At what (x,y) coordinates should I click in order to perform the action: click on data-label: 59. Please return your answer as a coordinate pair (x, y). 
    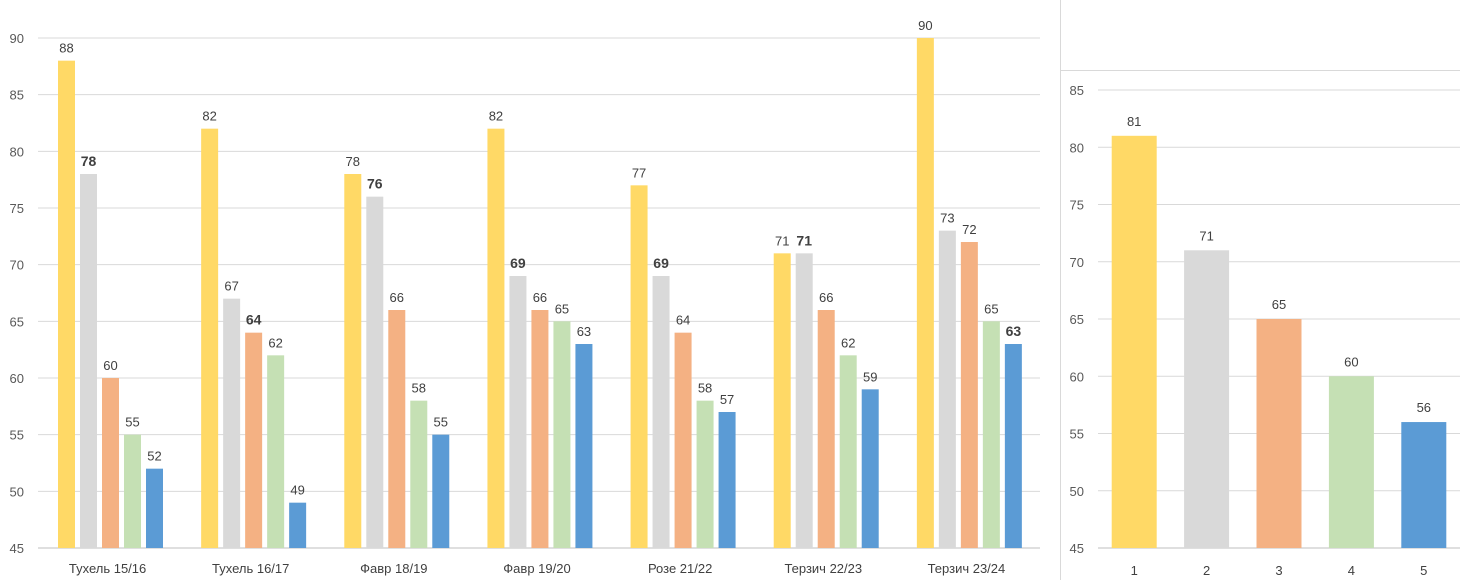
    Looking at the image, I should click on (870, 376).